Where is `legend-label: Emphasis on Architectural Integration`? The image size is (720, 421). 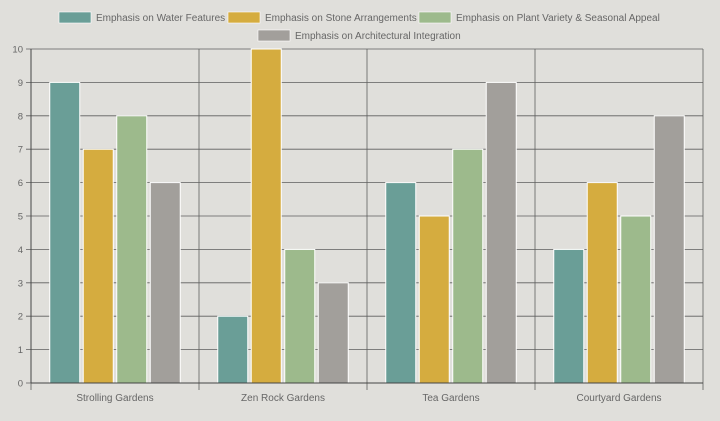
legend-label: Emphasis on Architectural Integration is located at coordinates (378, 36).